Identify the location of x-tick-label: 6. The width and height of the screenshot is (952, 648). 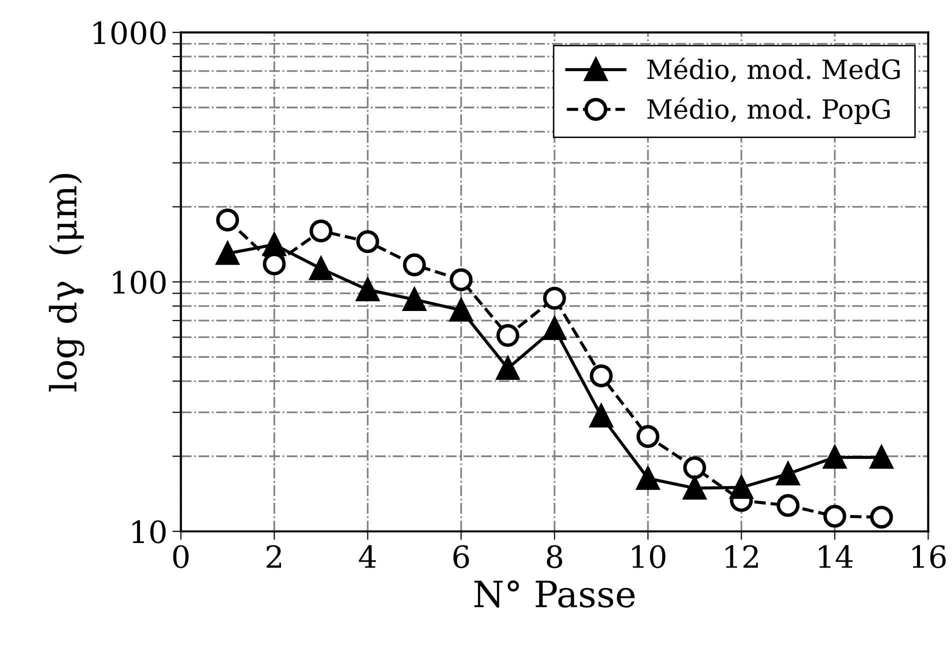
(461, 556).